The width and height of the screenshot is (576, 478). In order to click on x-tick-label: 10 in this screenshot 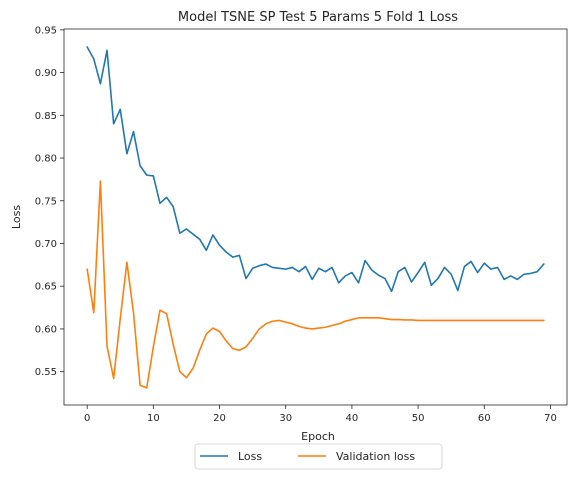, I will do `click(153, 418)`.